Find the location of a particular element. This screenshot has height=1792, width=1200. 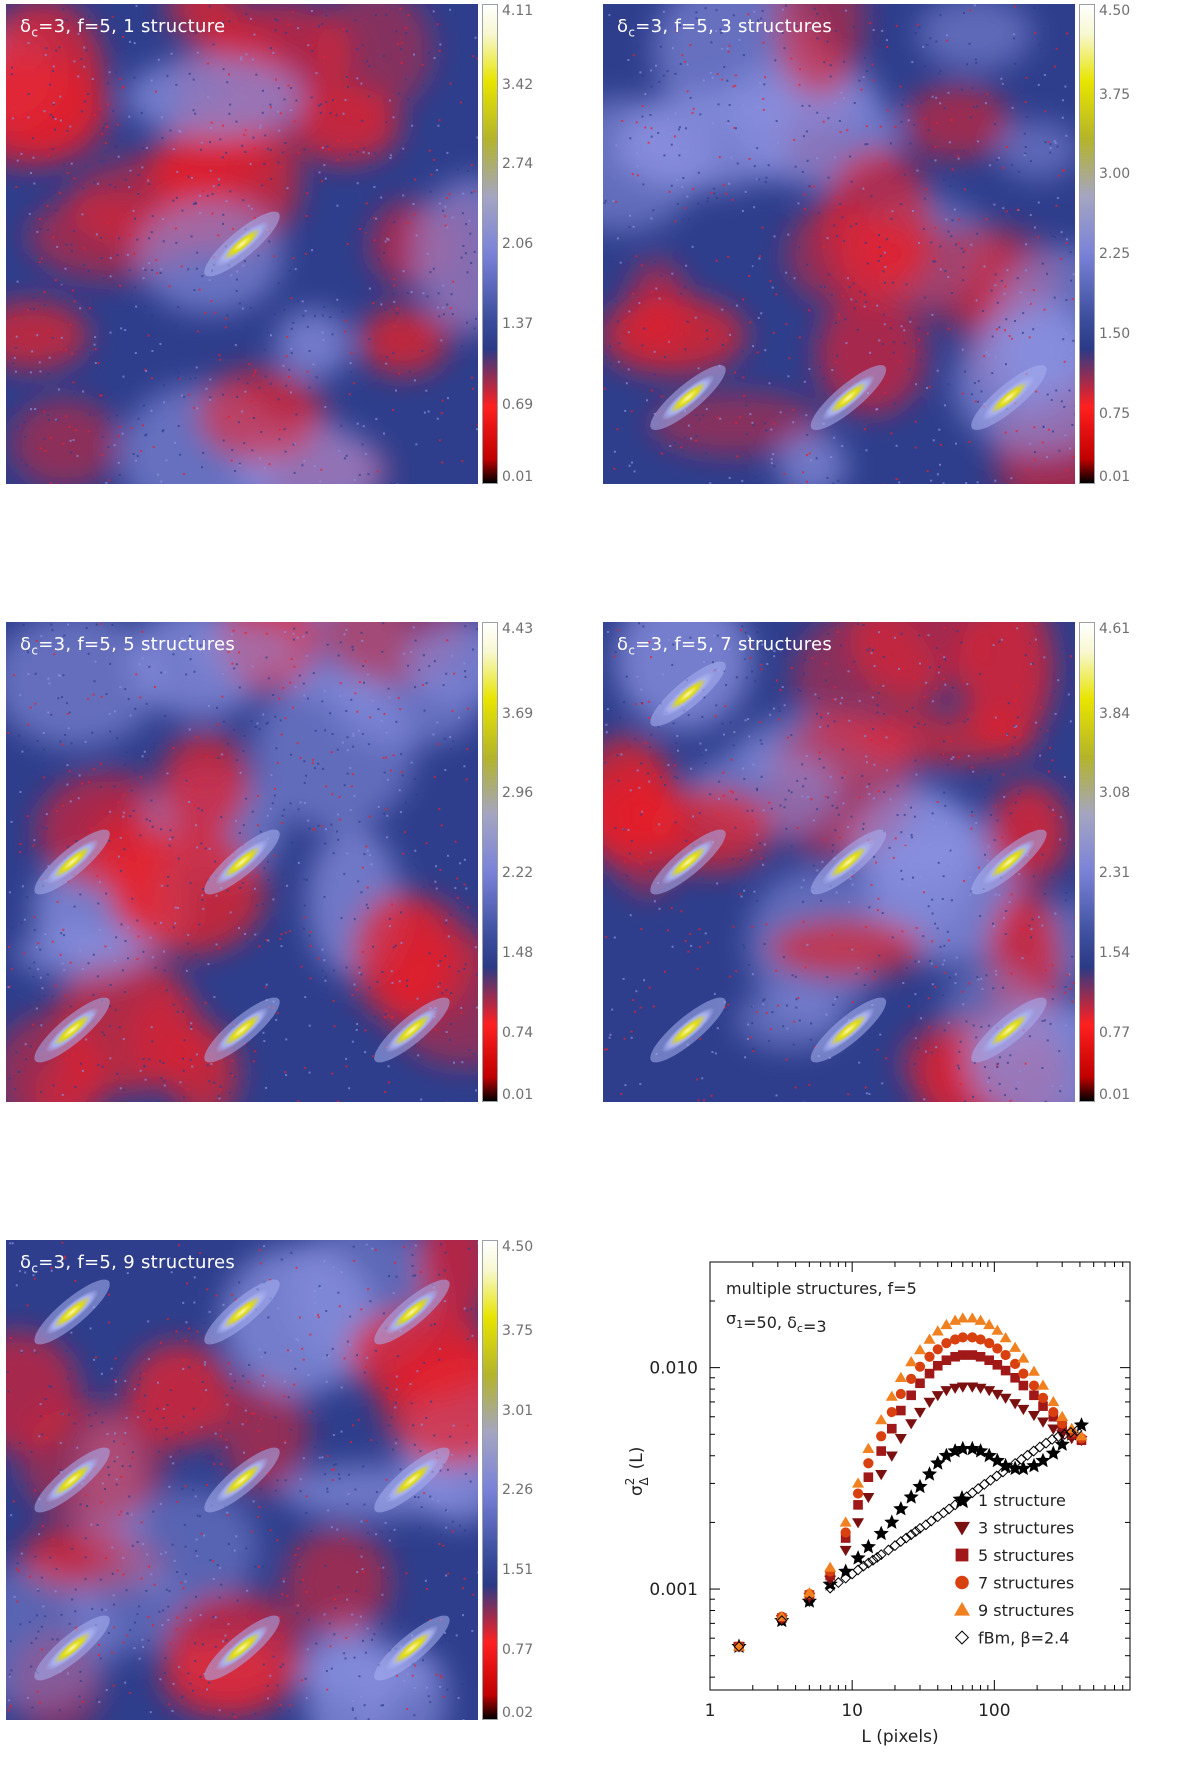

legend-label: 3 structures is located at coordinates (1026, 1528).